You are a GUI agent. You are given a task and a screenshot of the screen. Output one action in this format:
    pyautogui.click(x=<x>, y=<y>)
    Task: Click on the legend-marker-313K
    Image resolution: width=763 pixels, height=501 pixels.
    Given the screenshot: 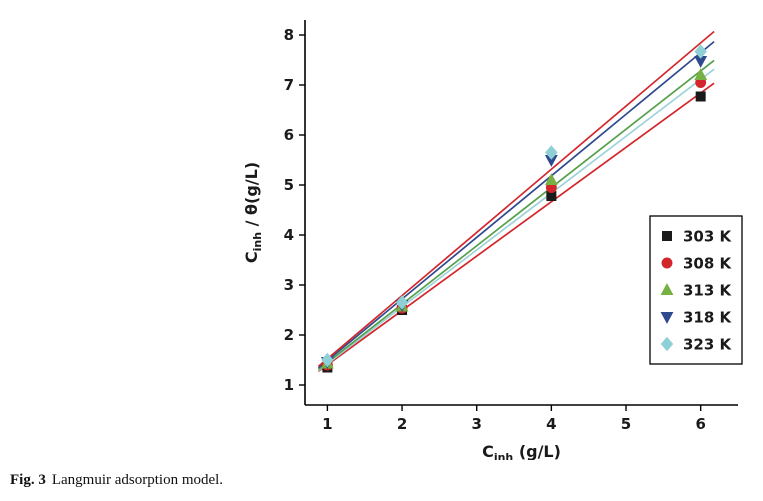 What is the action you would take?
    pyautogui.click(x=667, y=289)
    